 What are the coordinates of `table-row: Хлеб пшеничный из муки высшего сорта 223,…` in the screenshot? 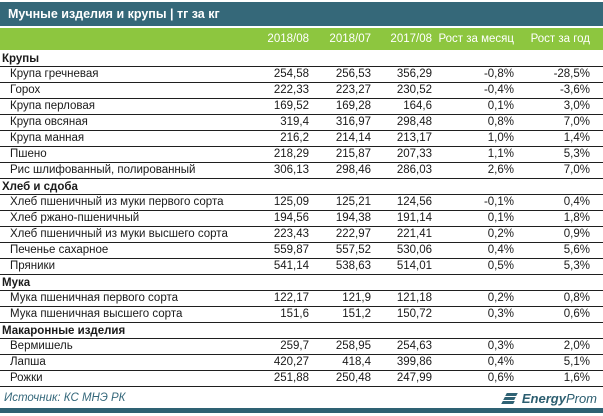 It's located at (301, 234).